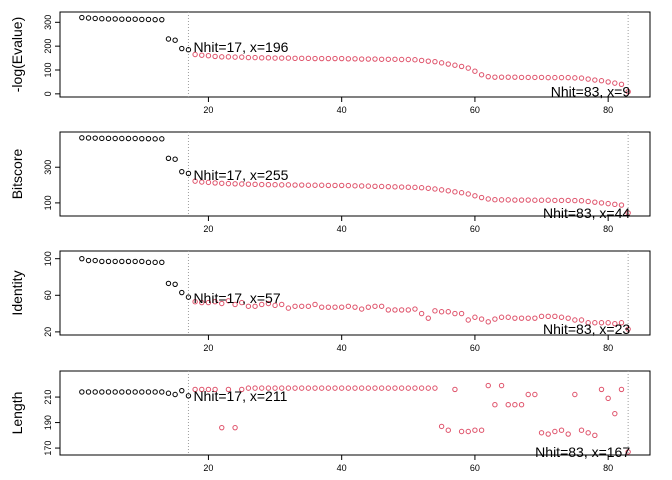 The width and height of the screenshot is (672, 480). Describe the element at coordinates (48, 422) in the screenshot. I see `y-tick-label: 190` at that location.